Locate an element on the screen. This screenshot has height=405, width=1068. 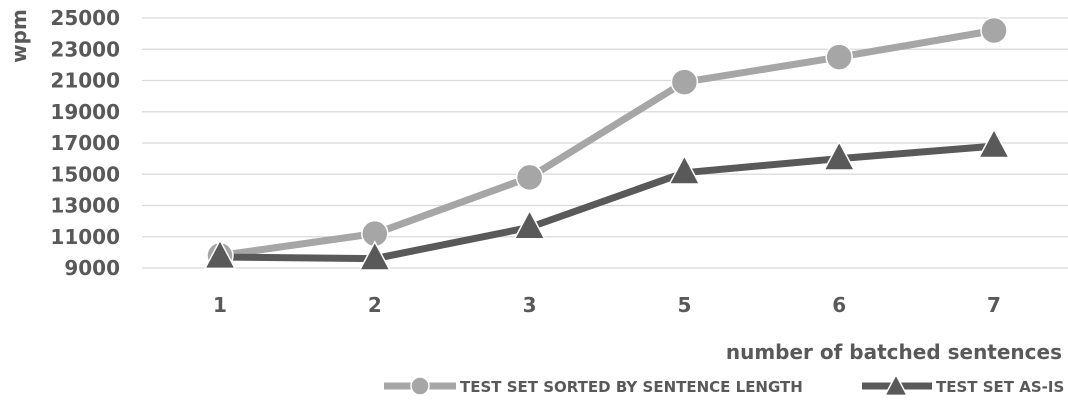
legend-item-asis: TEST SET AS-IS is located at coordinates (963, 385).